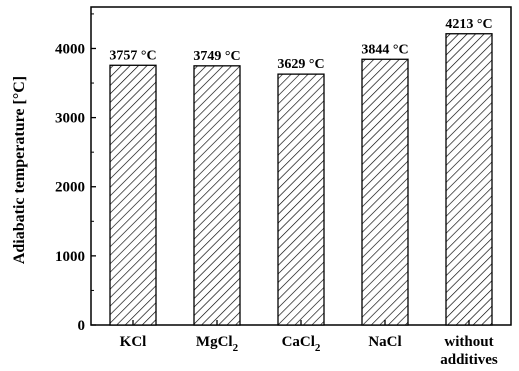 This screenshot has height=371, width=519. I want to click on y-tick-label: 2000, so click(70, 188).